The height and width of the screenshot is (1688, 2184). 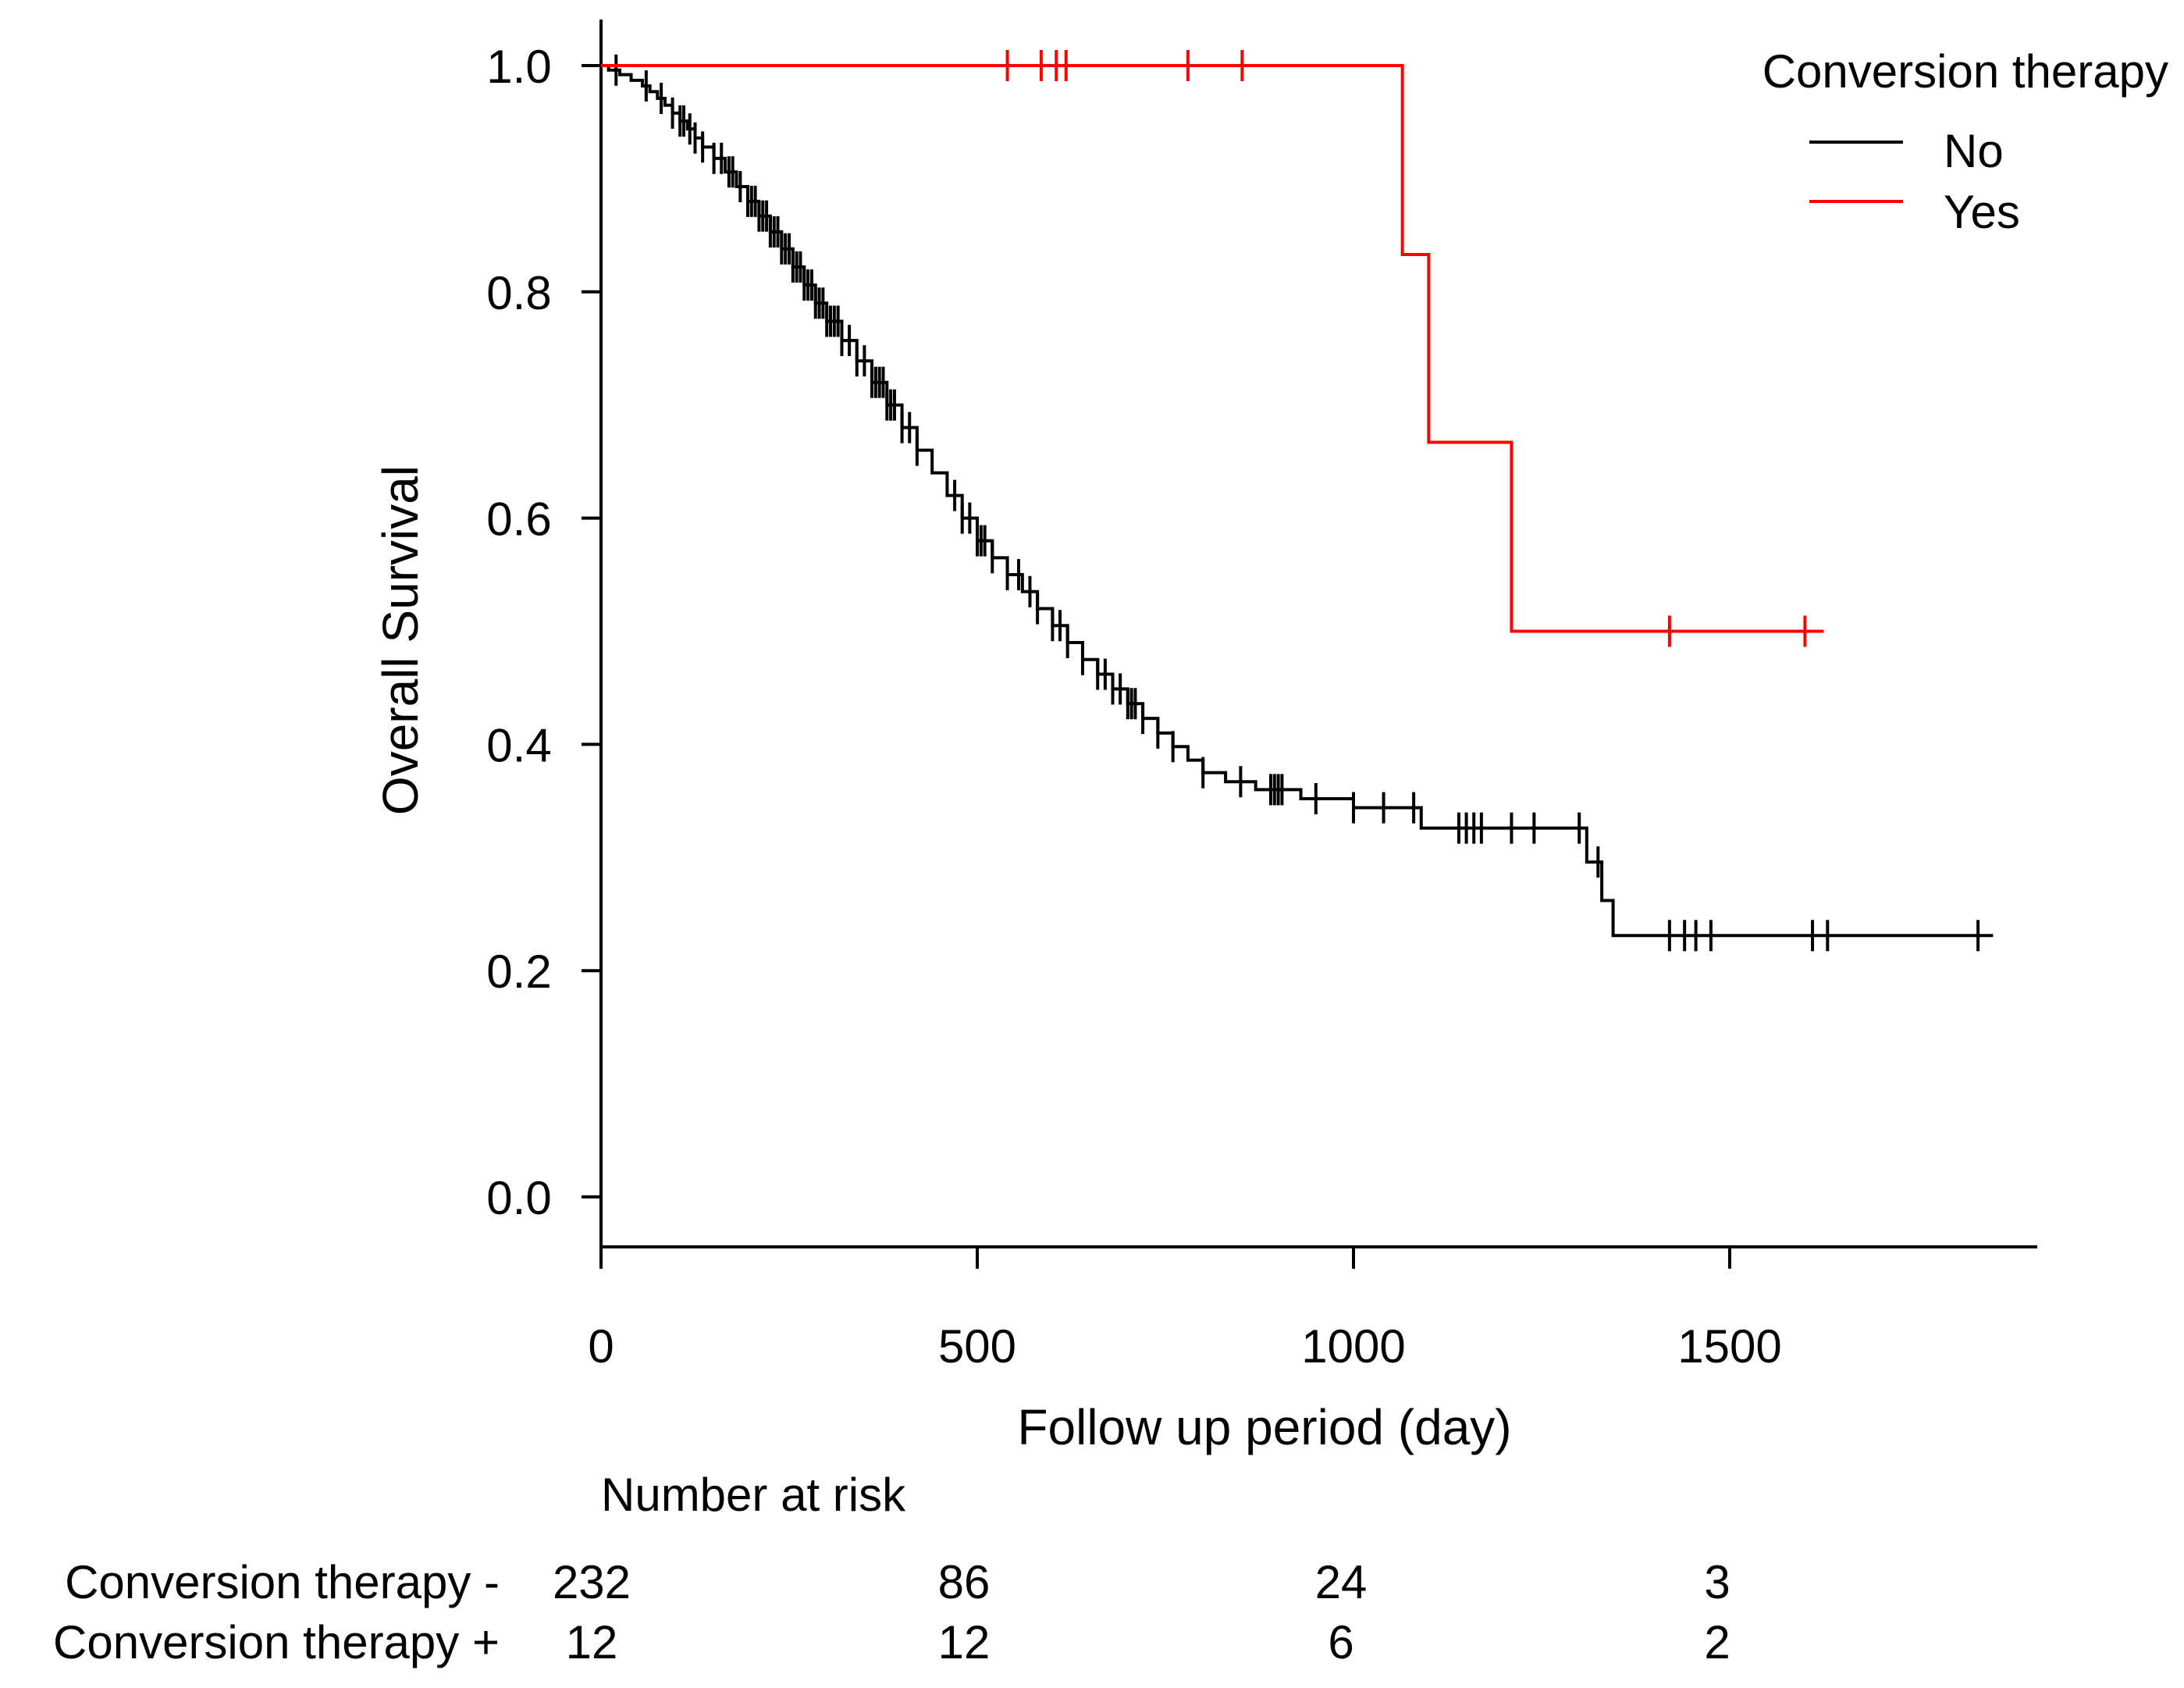 What do you see at coordinates (1341, 1582) in the screenshot?
I see `risk-value: 24` at bounding box center [1341, 1582].